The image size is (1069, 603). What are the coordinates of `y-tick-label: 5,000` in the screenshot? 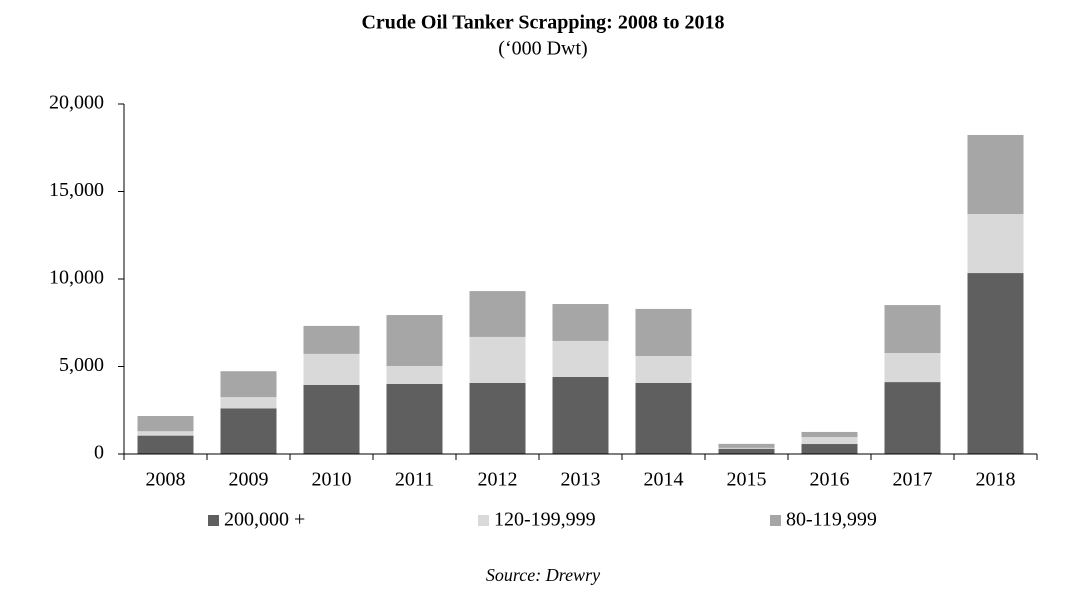 It's located at (81, 365).